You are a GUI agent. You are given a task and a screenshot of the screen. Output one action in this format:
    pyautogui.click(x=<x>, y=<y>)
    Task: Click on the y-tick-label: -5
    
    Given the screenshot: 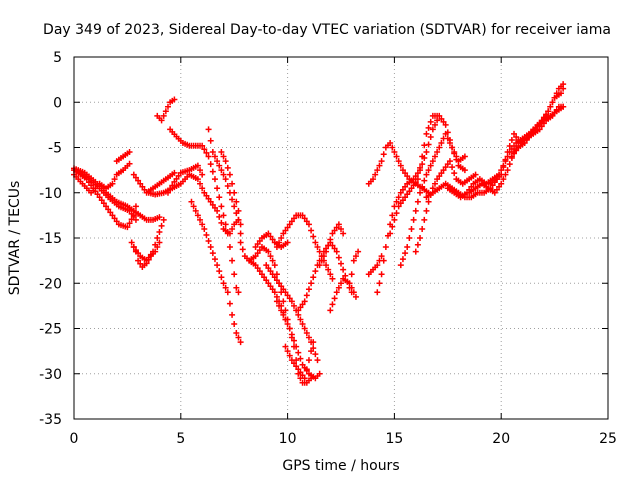 What is the action you would take?
    pyautogui.click(x=55, y=149)
    